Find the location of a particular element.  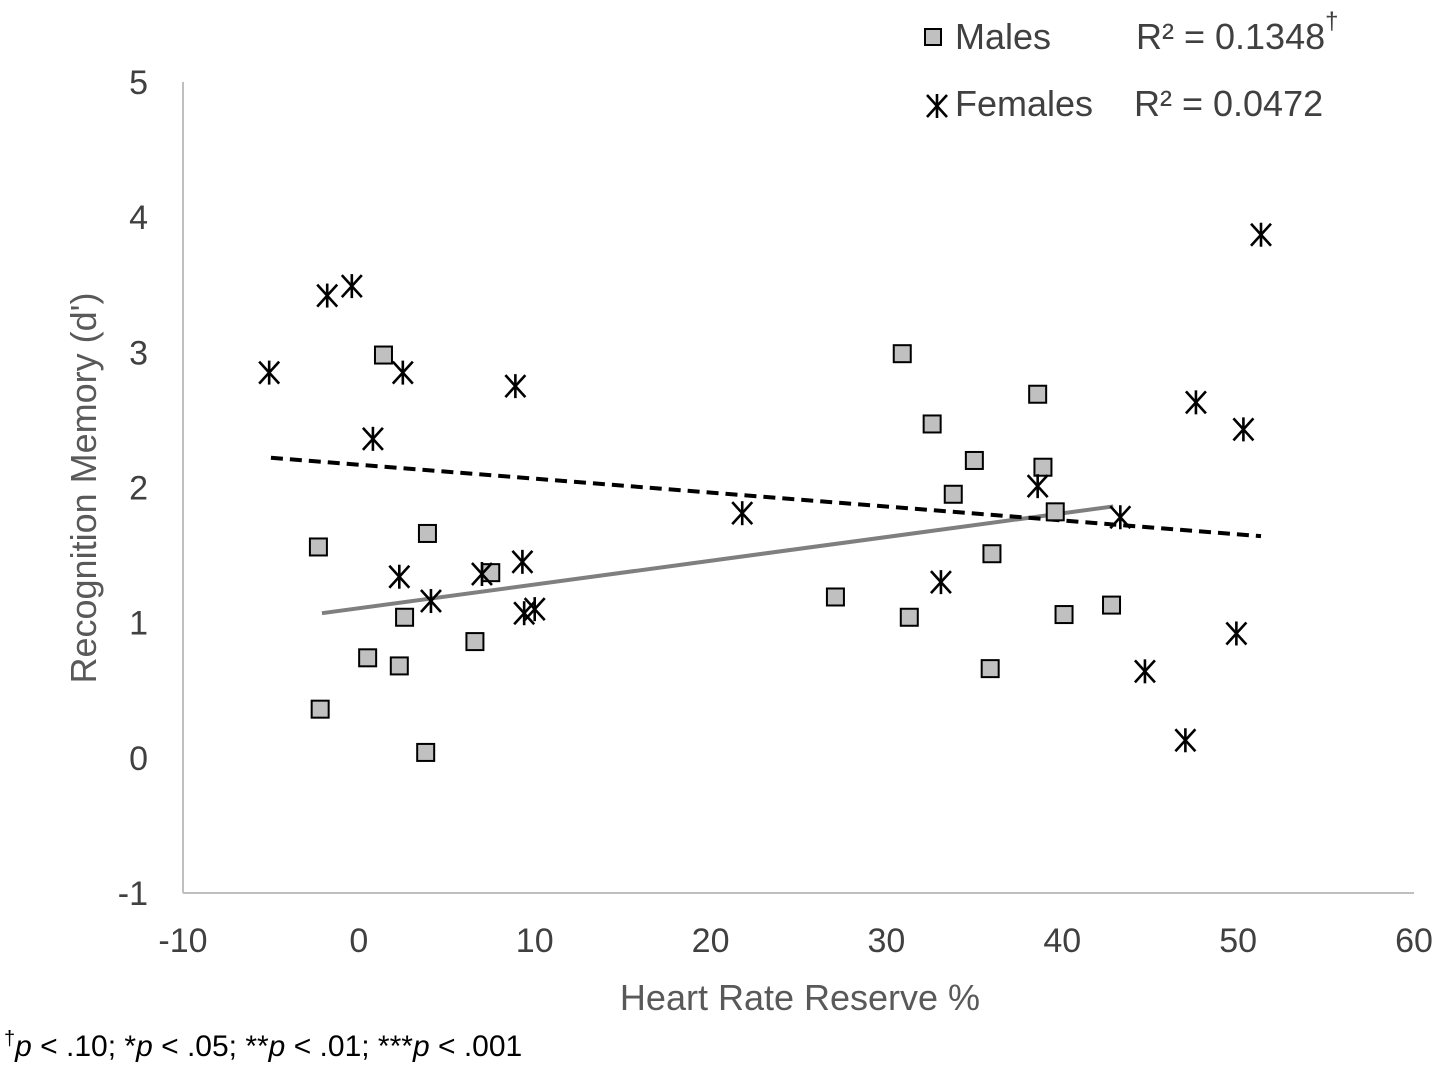

legend: Males R² = 0.1348† Females R² = 0.0472 is located at coordinates (1131, 66).